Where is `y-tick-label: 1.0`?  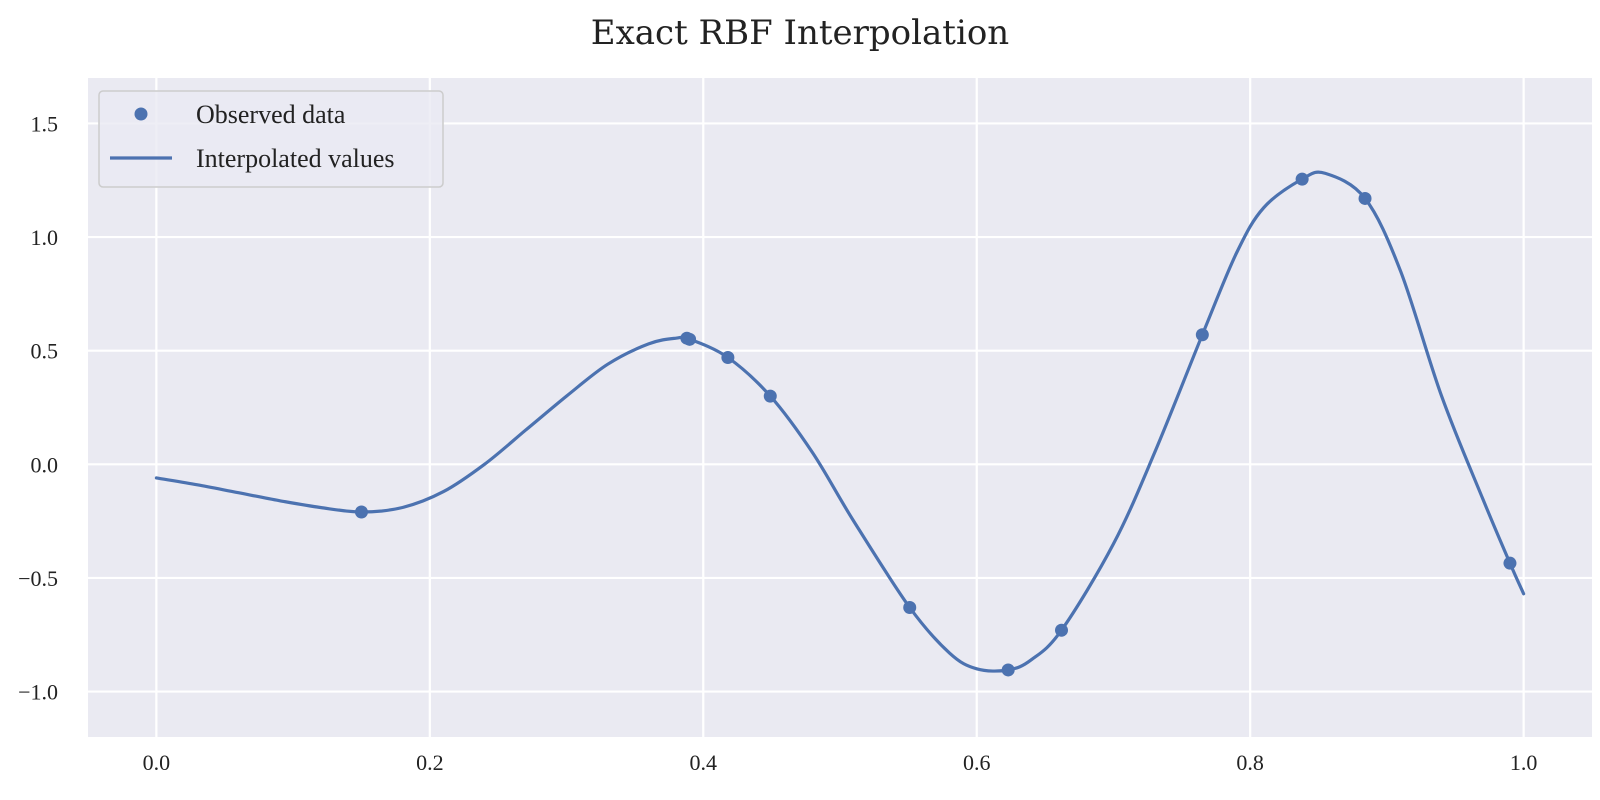 y-tick-label: 1.0 is located at coordinates (45, 237).